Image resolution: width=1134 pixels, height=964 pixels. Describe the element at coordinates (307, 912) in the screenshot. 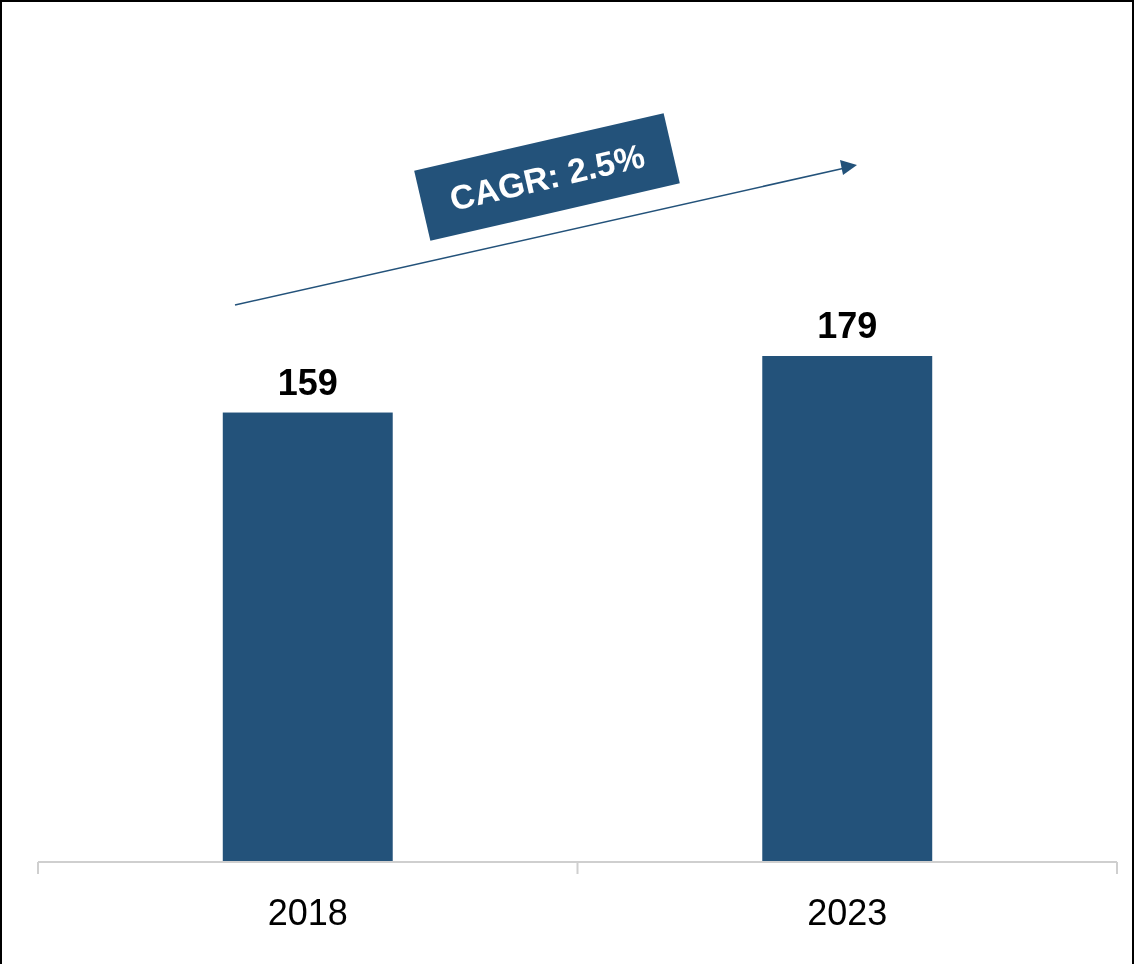

I see `x-tick-label: 2018` at that location.